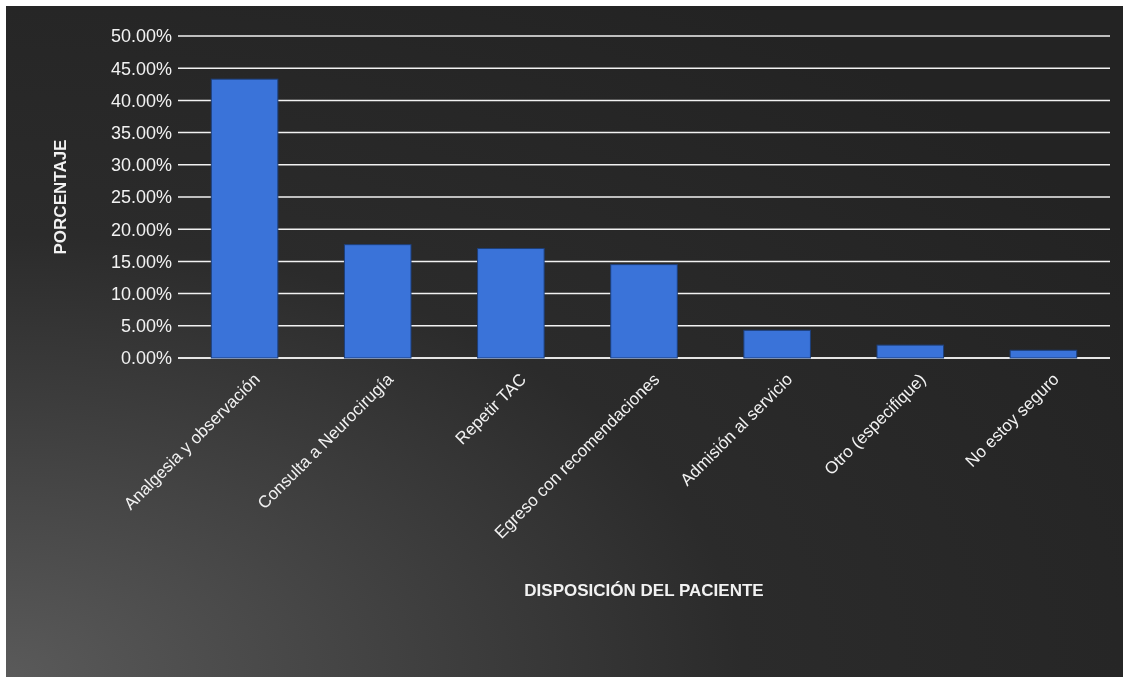  What do you see at coordinates (141, 229) in the screenshot?
I see `y-tick-label: 20.00%` at bounding box center [141, 229].